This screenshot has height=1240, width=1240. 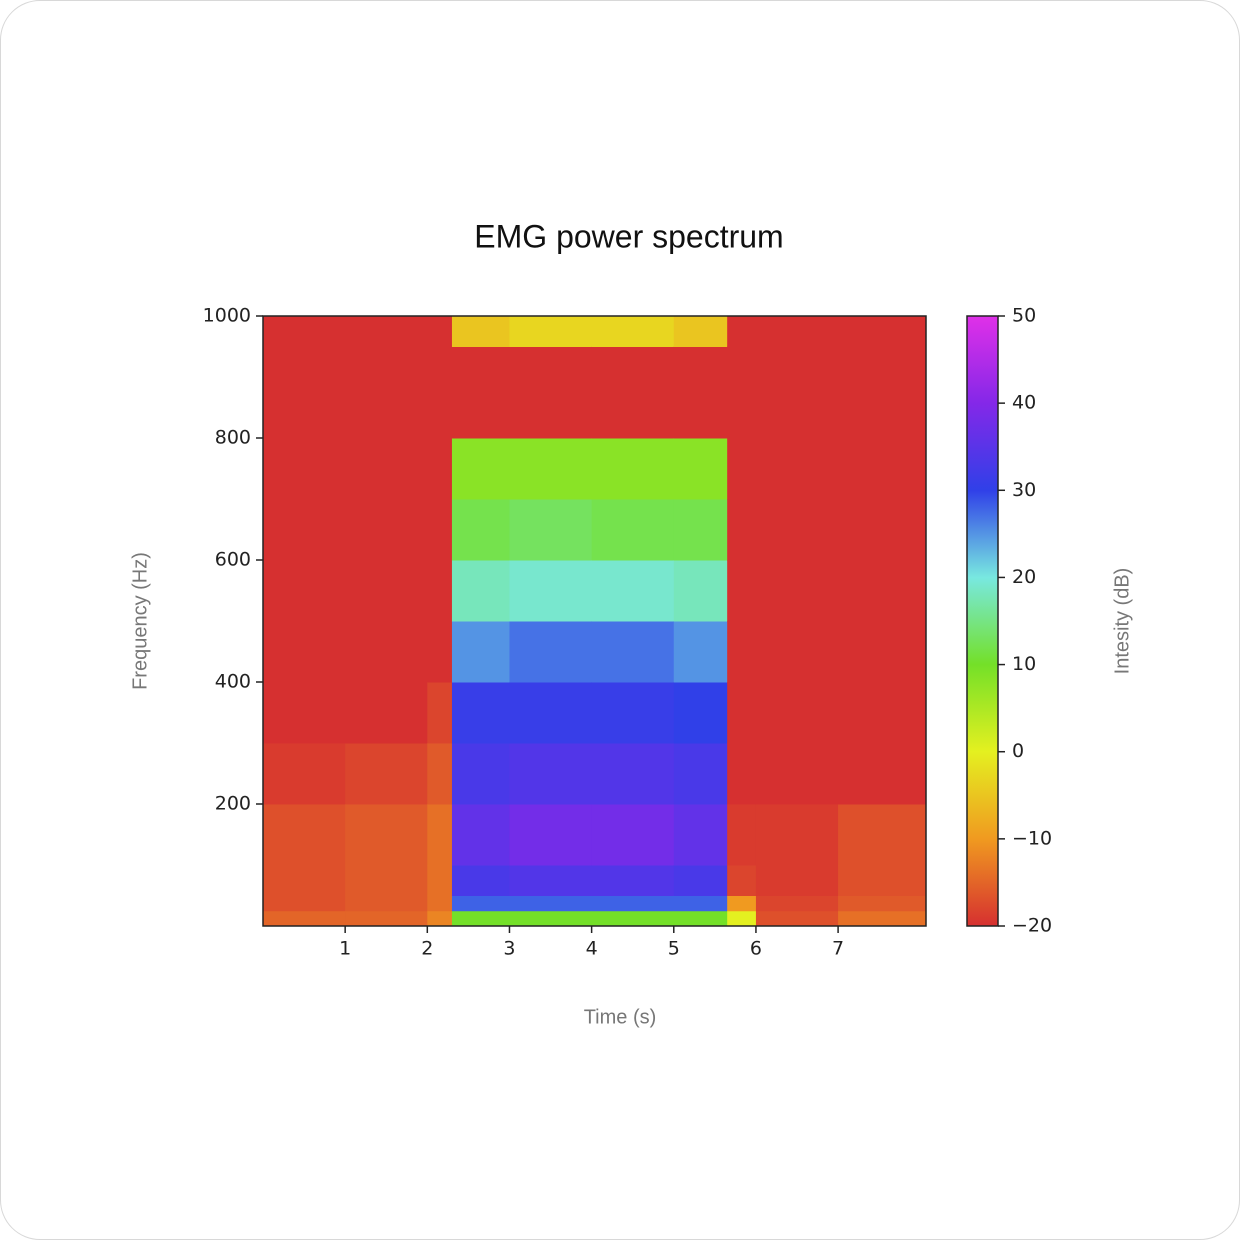 I want to click on colorbar-tick-label: 50, so click(x=1024, y=316).